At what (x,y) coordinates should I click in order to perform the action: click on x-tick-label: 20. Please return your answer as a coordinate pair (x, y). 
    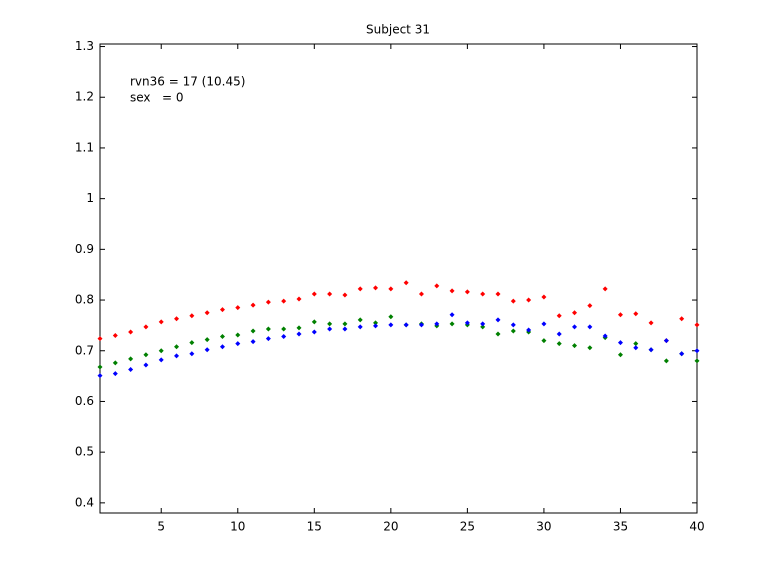
    Looking at the image, I should click on (390, 527).